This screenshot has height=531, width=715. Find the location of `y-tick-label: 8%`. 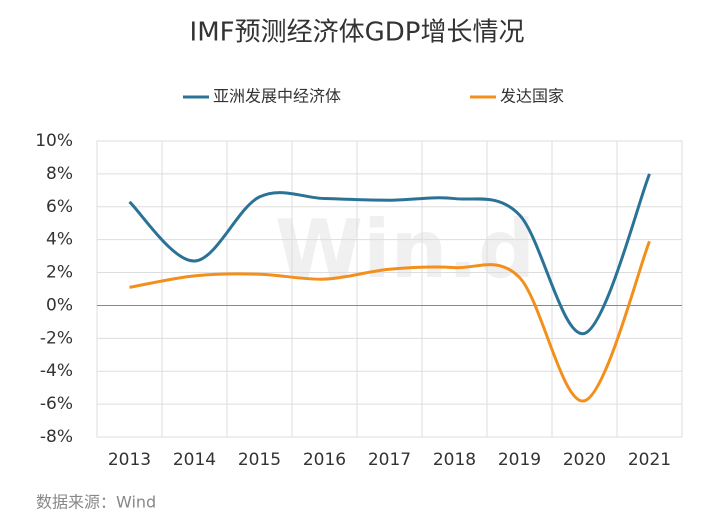

y-tick-label: 8% is located at coordinates (59, 174).